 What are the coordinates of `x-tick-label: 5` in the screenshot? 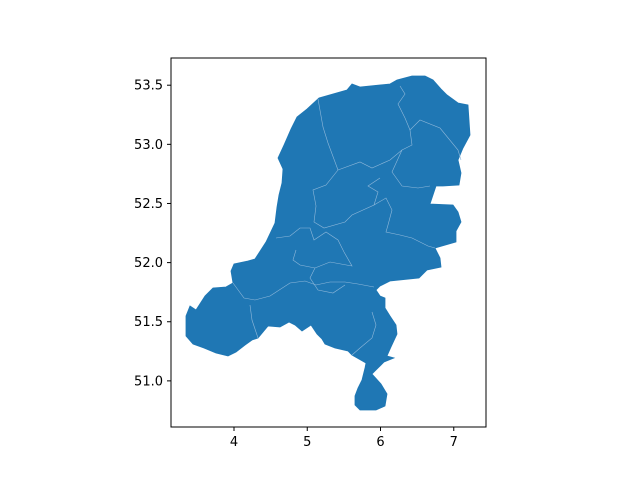 It's located at (307, 442).